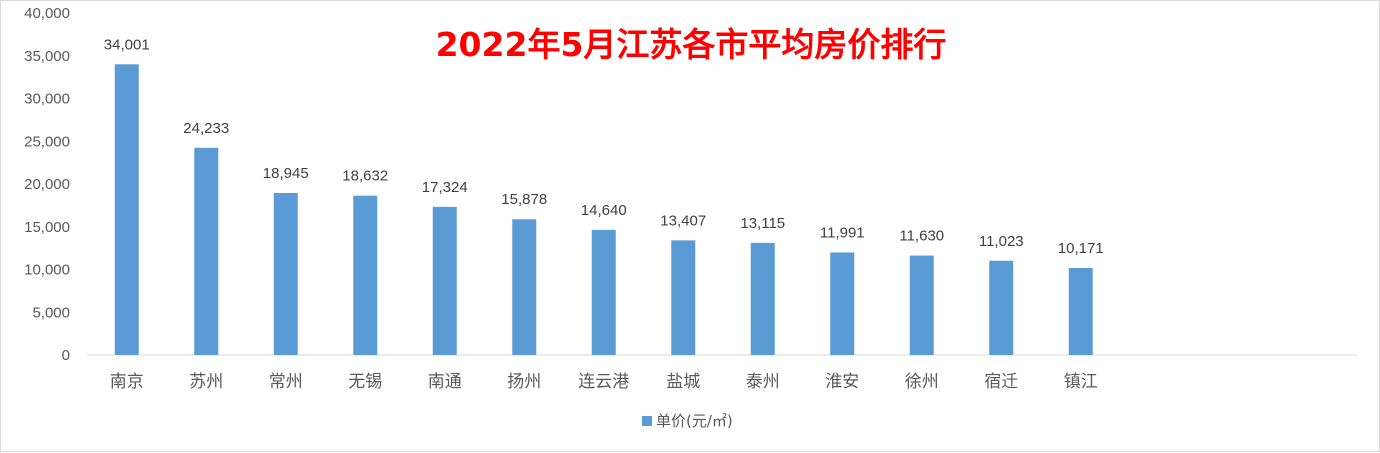 The image size is (1380, 453). What do you see at coordinates (206, 382) in the screenshot?
I see `x-tick-label: 苏州` at bounding box center [206, 382].